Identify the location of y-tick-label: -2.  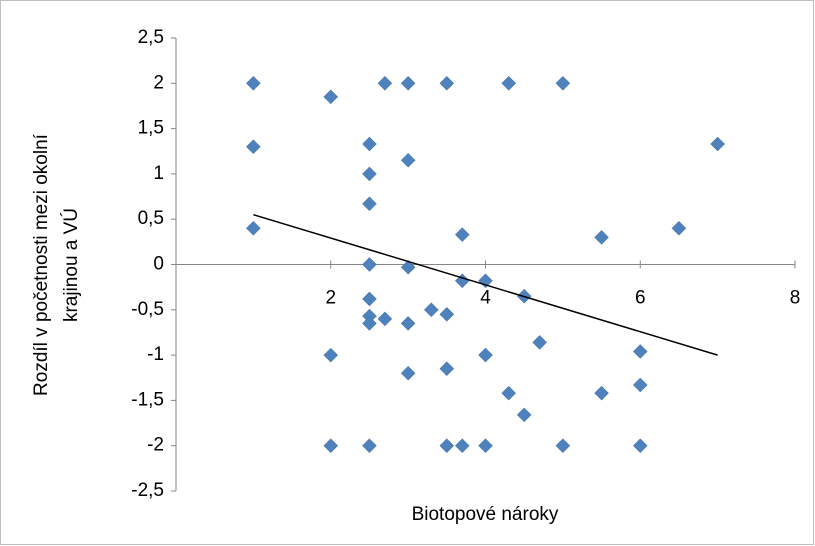
(155, 445).